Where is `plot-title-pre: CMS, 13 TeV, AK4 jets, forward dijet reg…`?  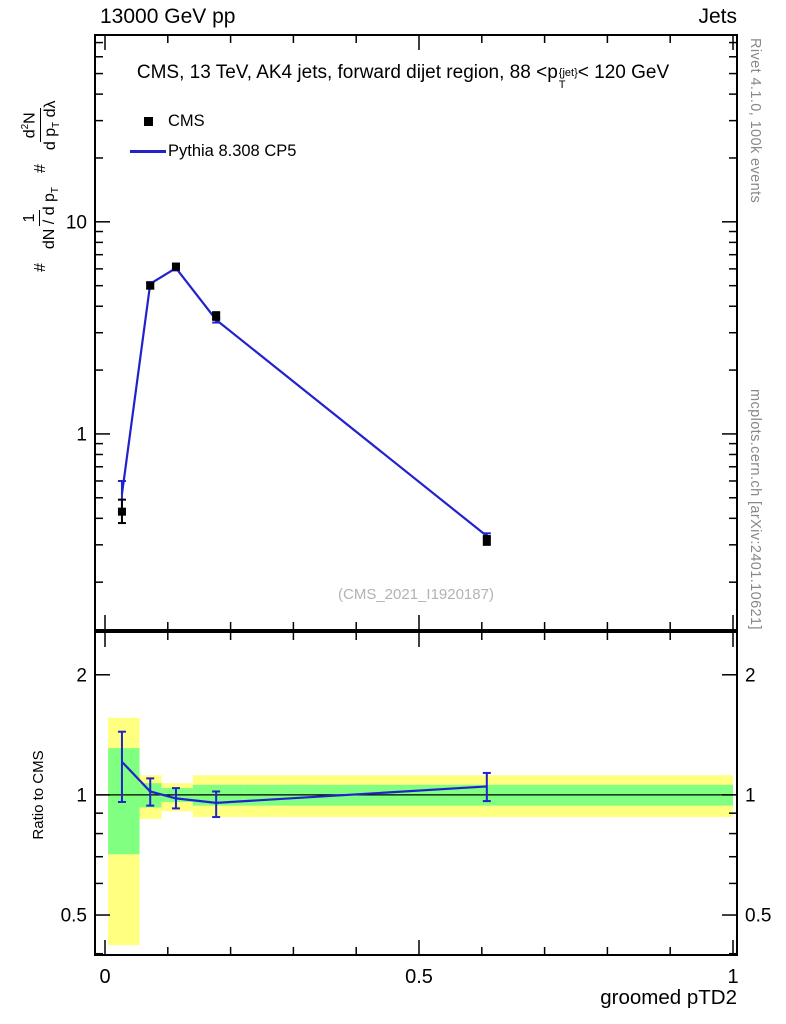 plot-title-pre: CMS, 13 TeV, AK4 jets, forward dijet reg… is located at coordinates (342, 72).